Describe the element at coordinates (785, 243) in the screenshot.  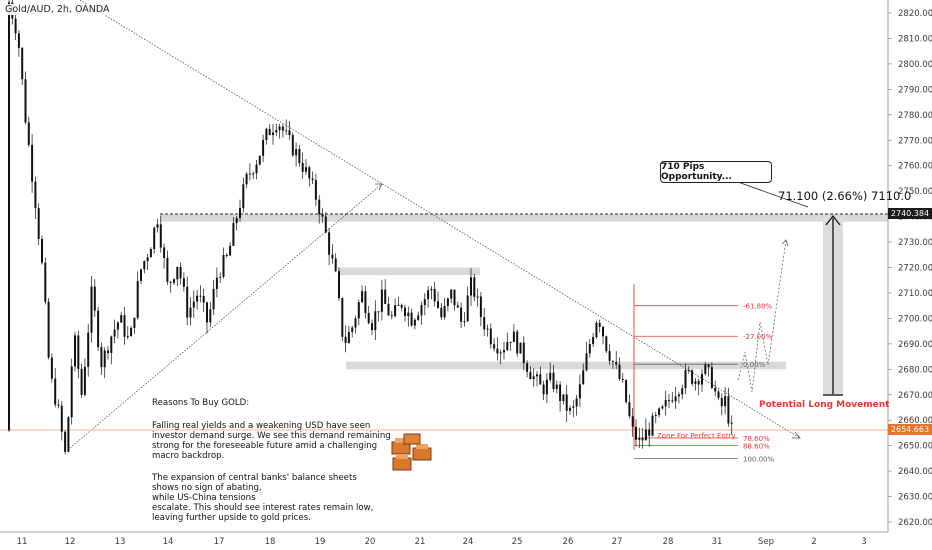
I see `projection-arrowhead` at that location.